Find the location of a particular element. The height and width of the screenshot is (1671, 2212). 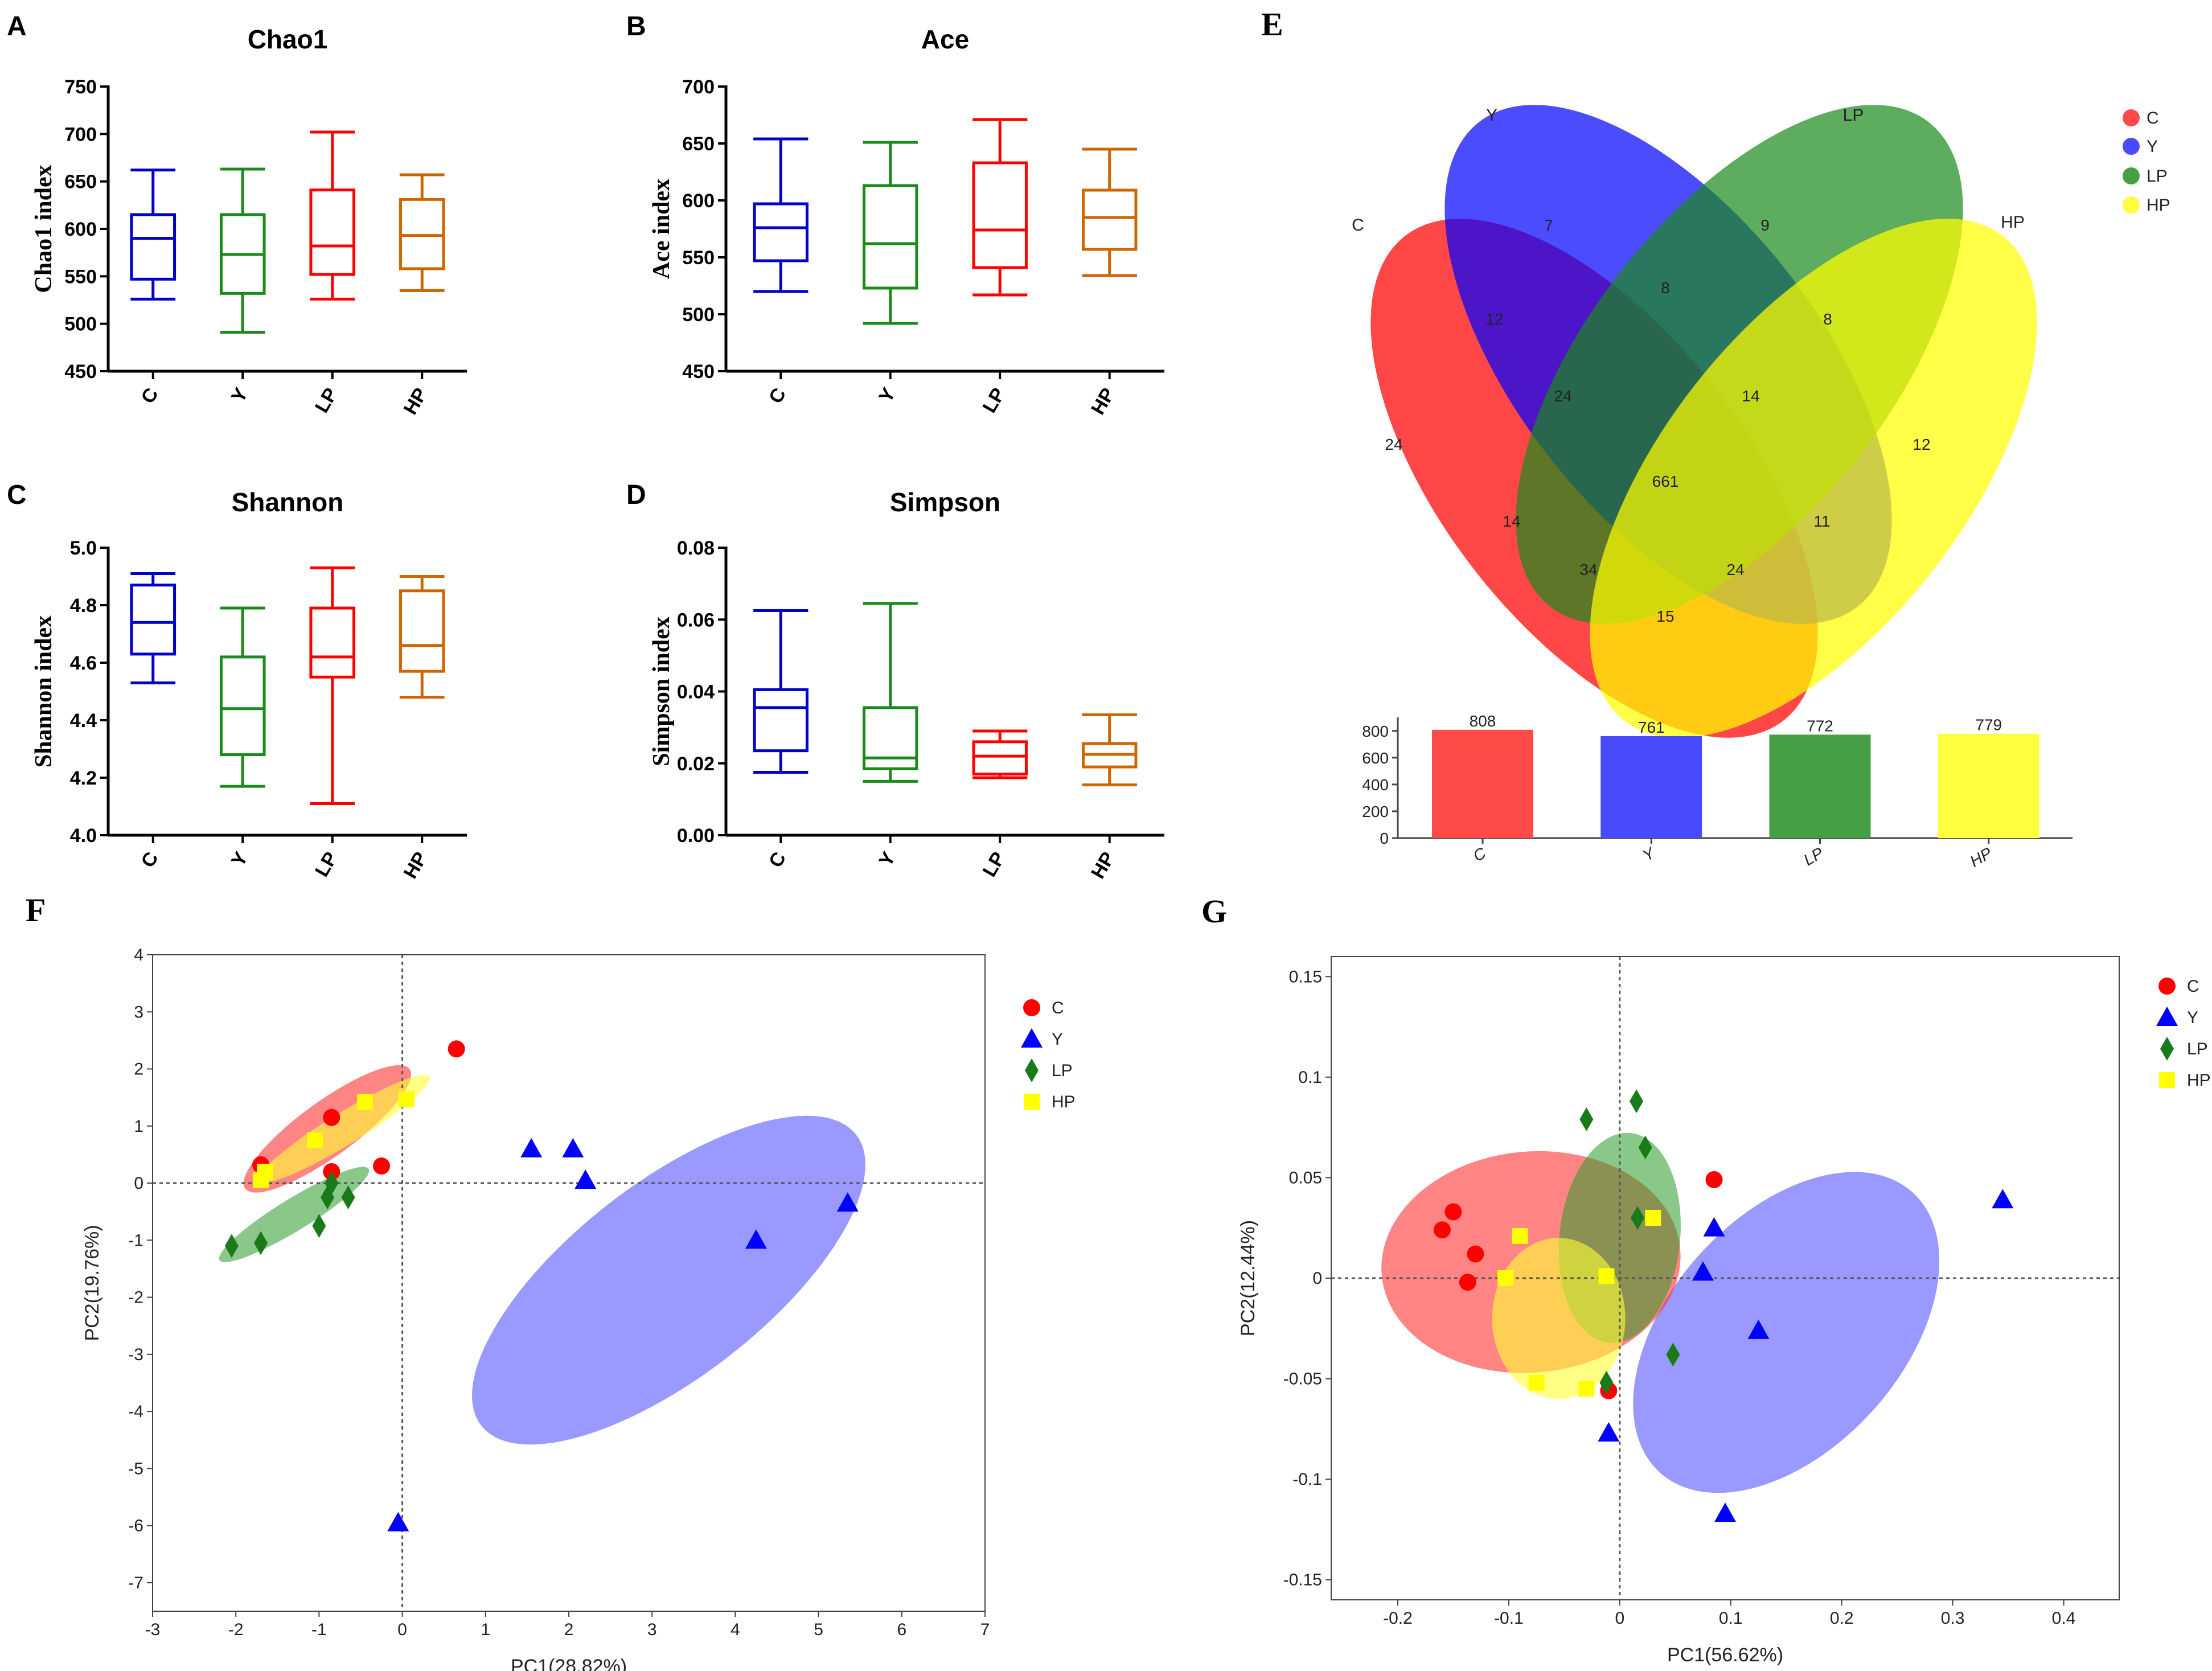

y-tick-label: 0.08 is located at coordinates (696, 548).